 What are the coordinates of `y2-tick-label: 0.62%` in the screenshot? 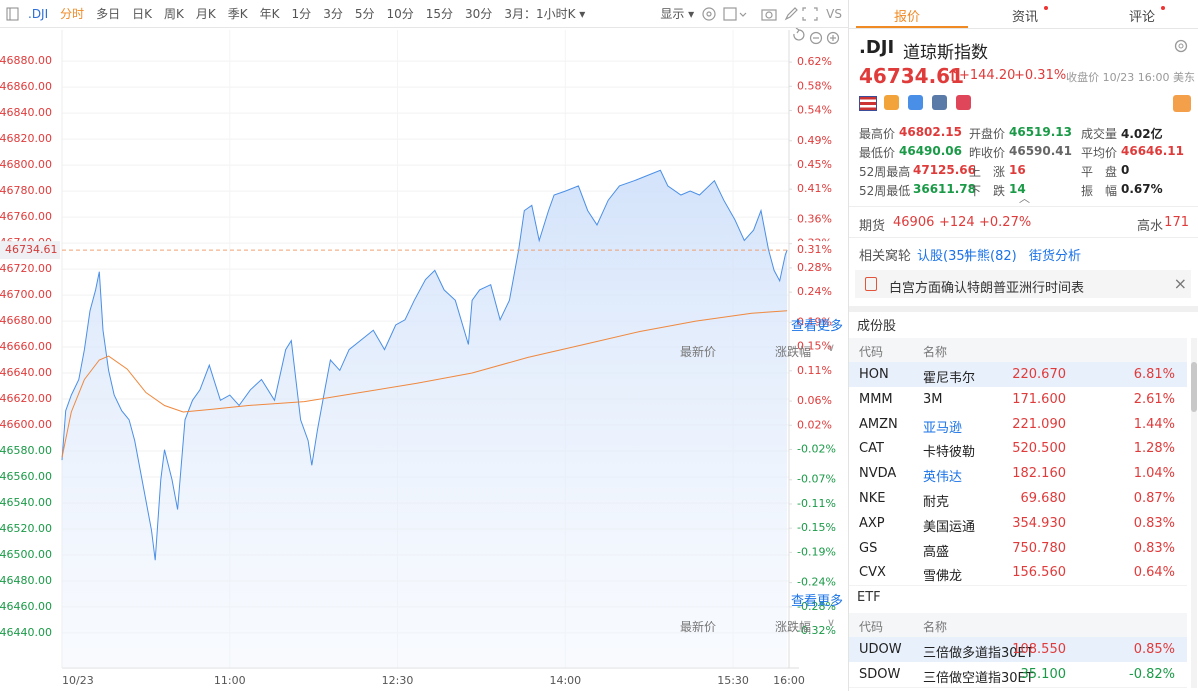 It's located at (814, 61).